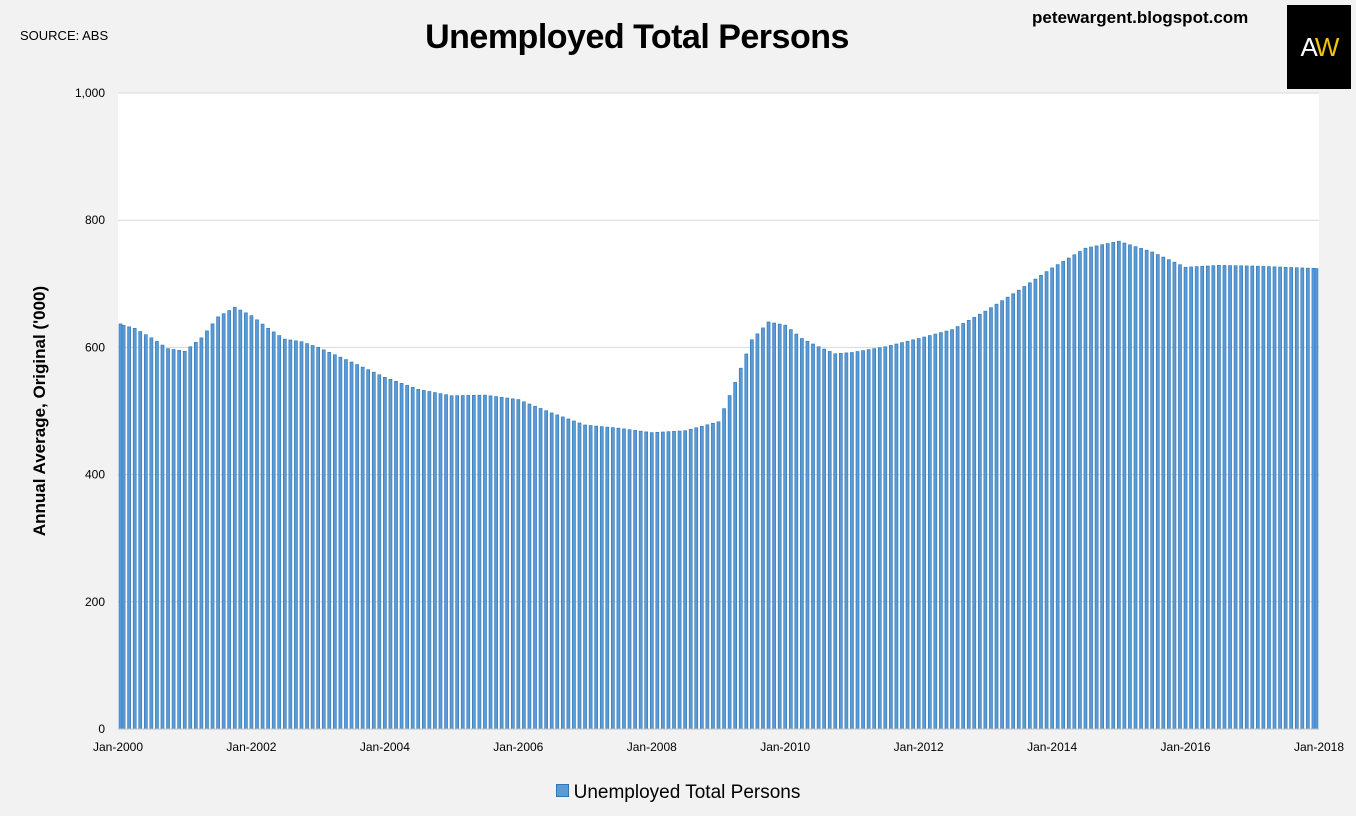 This screenshot has height=816, width=1356. What do you see at coordinates (562, 791) in the screenshot?
I see `legend-swatch` at bounding box center [562, 791].